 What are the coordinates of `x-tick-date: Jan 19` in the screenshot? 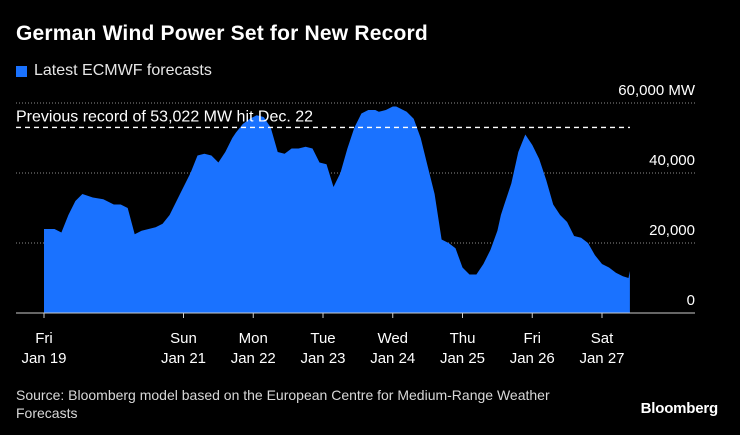 It's located at (43, 358).